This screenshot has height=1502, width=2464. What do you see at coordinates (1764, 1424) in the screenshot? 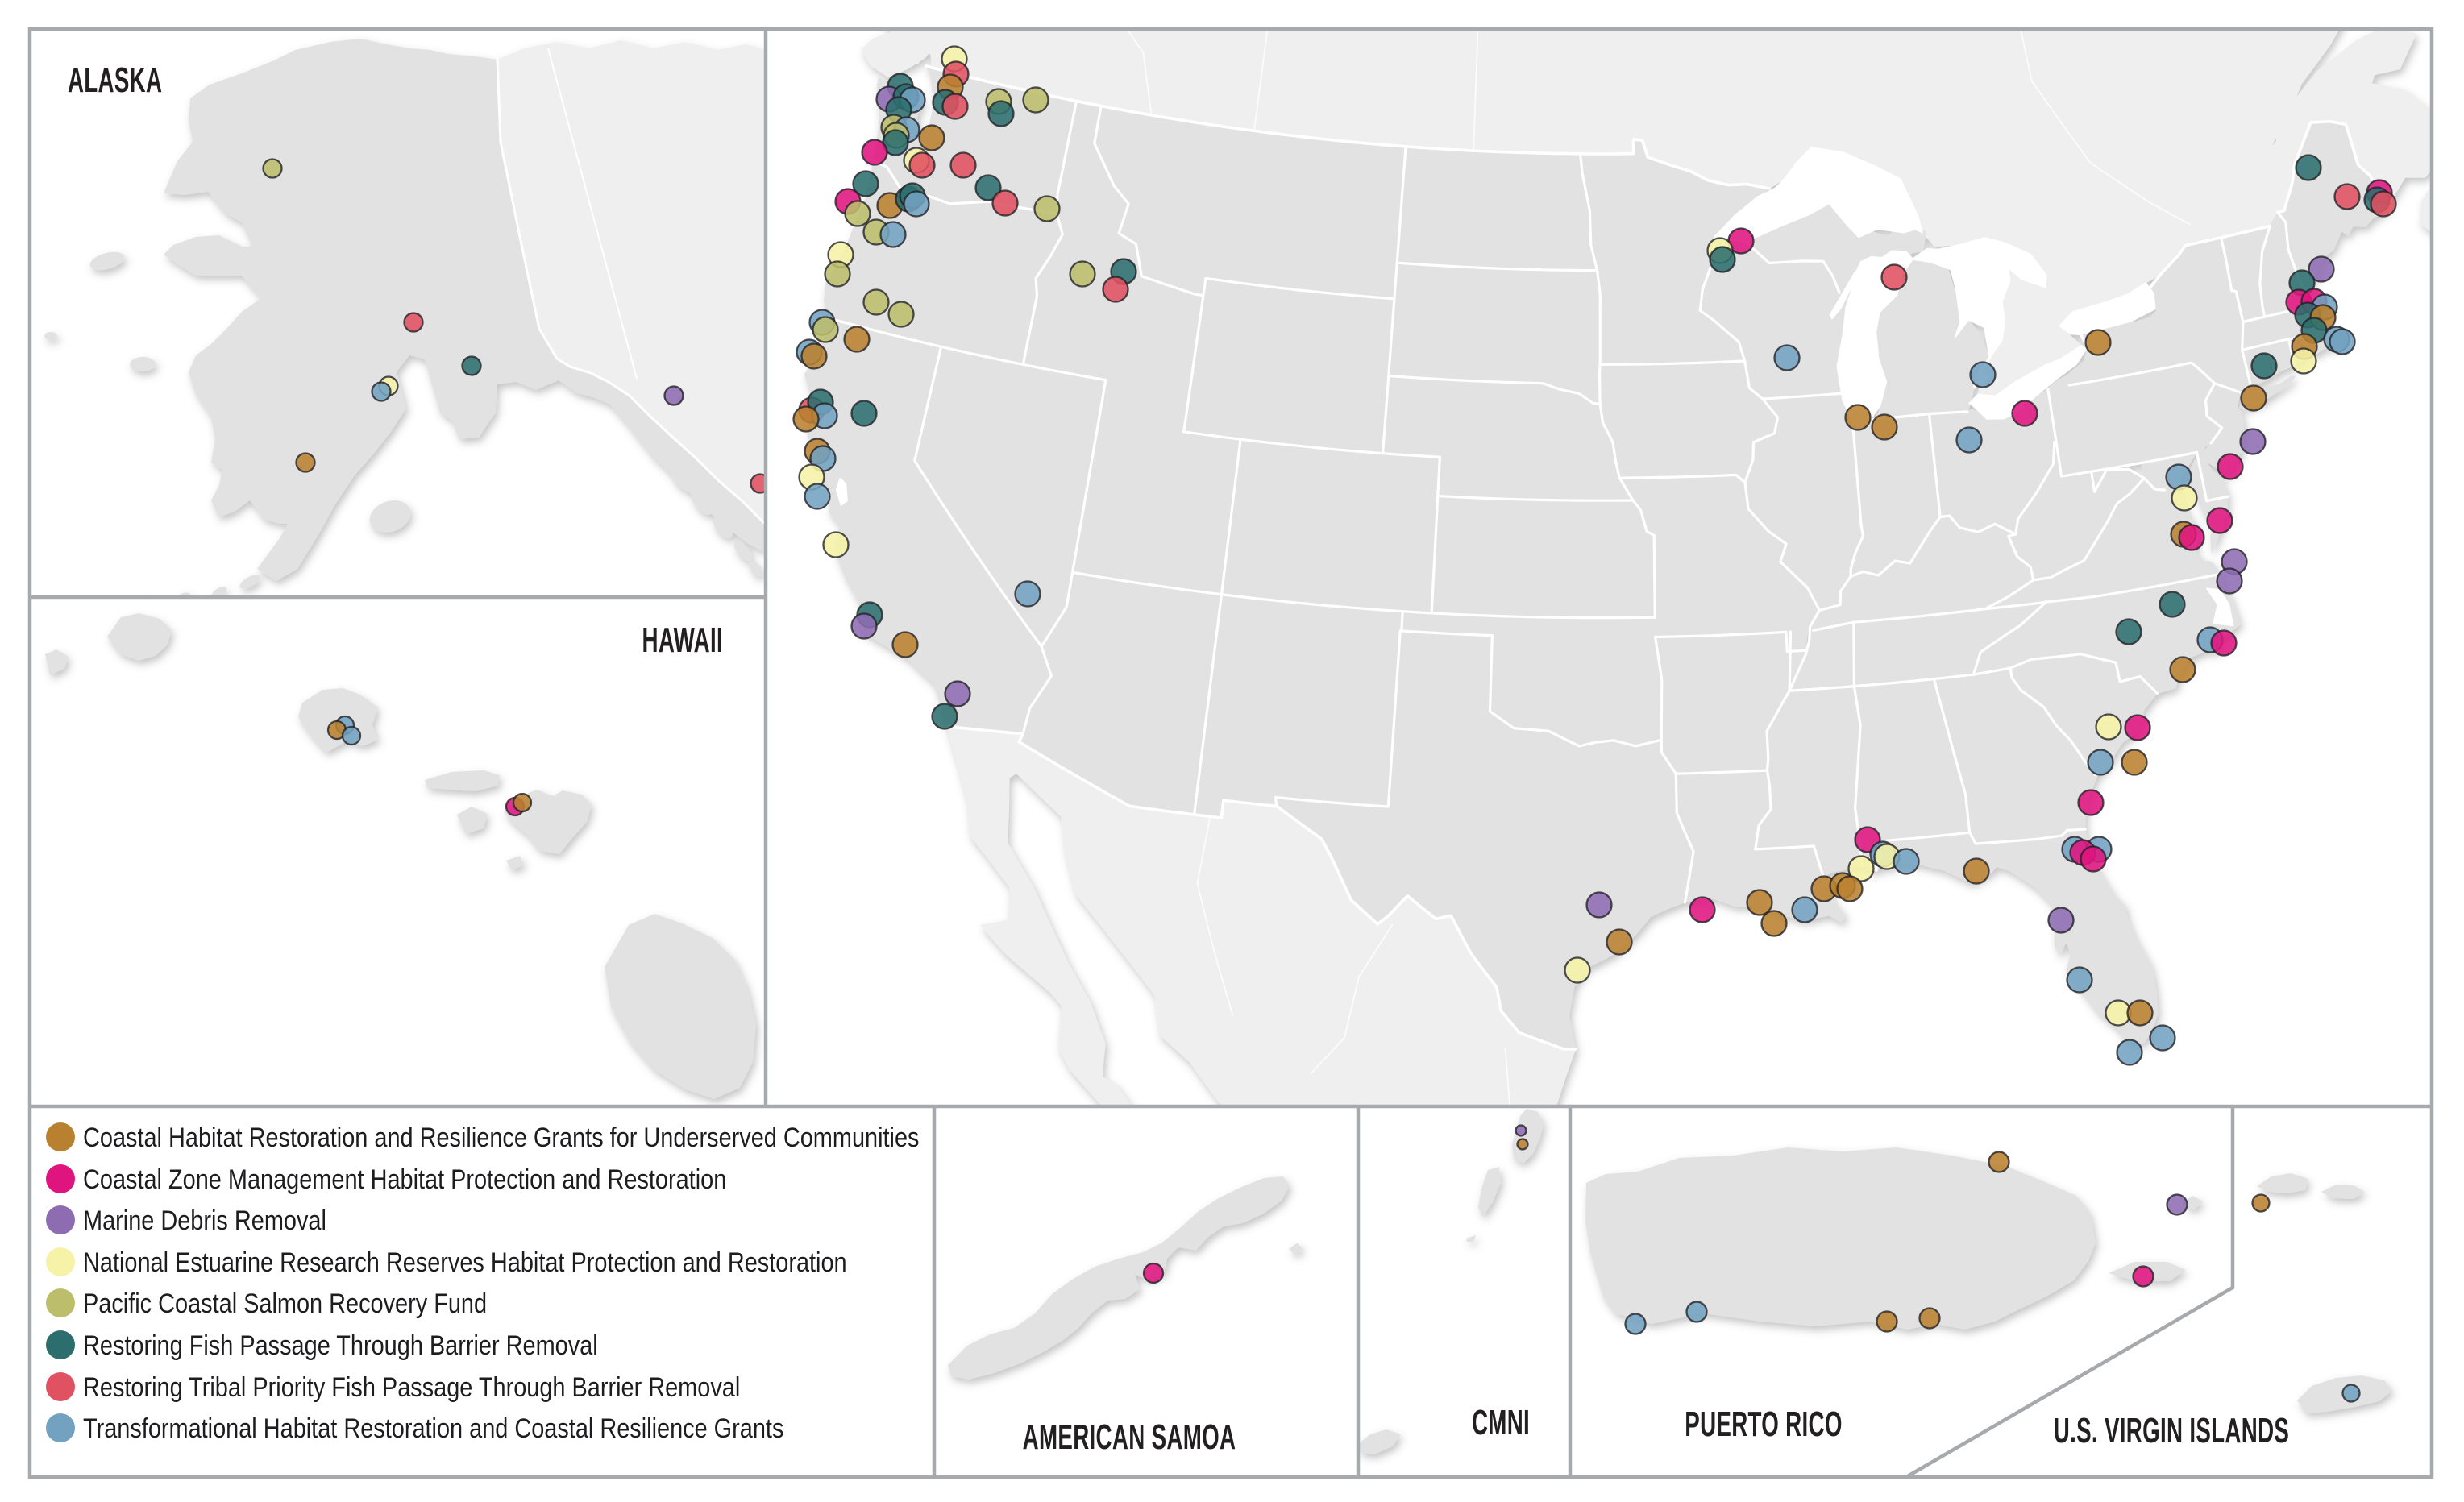
I see `svg-text: PUERTO RICO` at bounding box center [1764, 1424].